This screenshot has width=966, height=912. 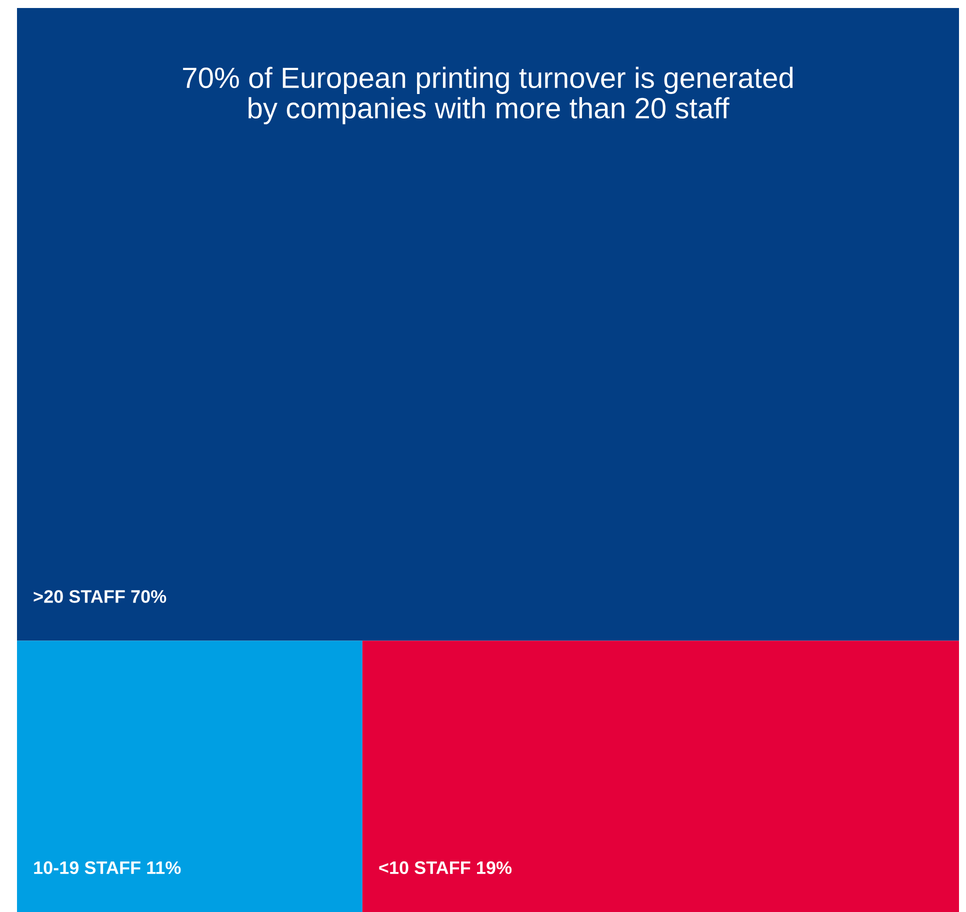 What do you see at coordinates (164, 867) in the screenshot?
I see `data-label: 11%` at bounding box center [164, 867].